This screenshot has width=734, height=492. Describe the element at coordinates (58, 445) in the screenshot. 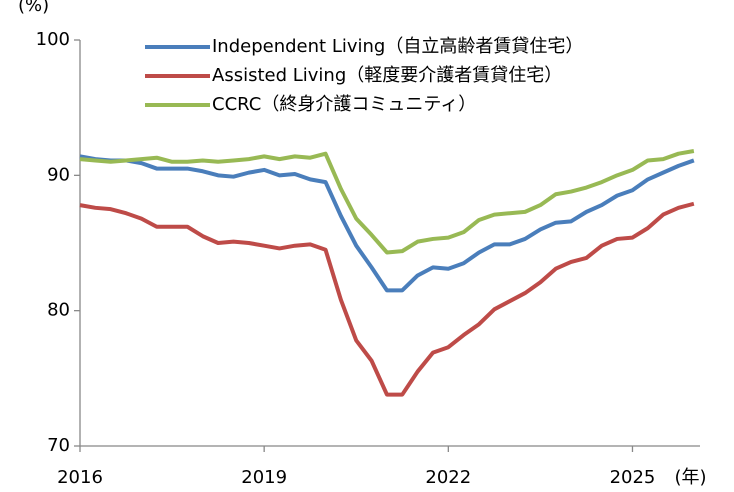

I see `y-tick-label: 70` at that location.